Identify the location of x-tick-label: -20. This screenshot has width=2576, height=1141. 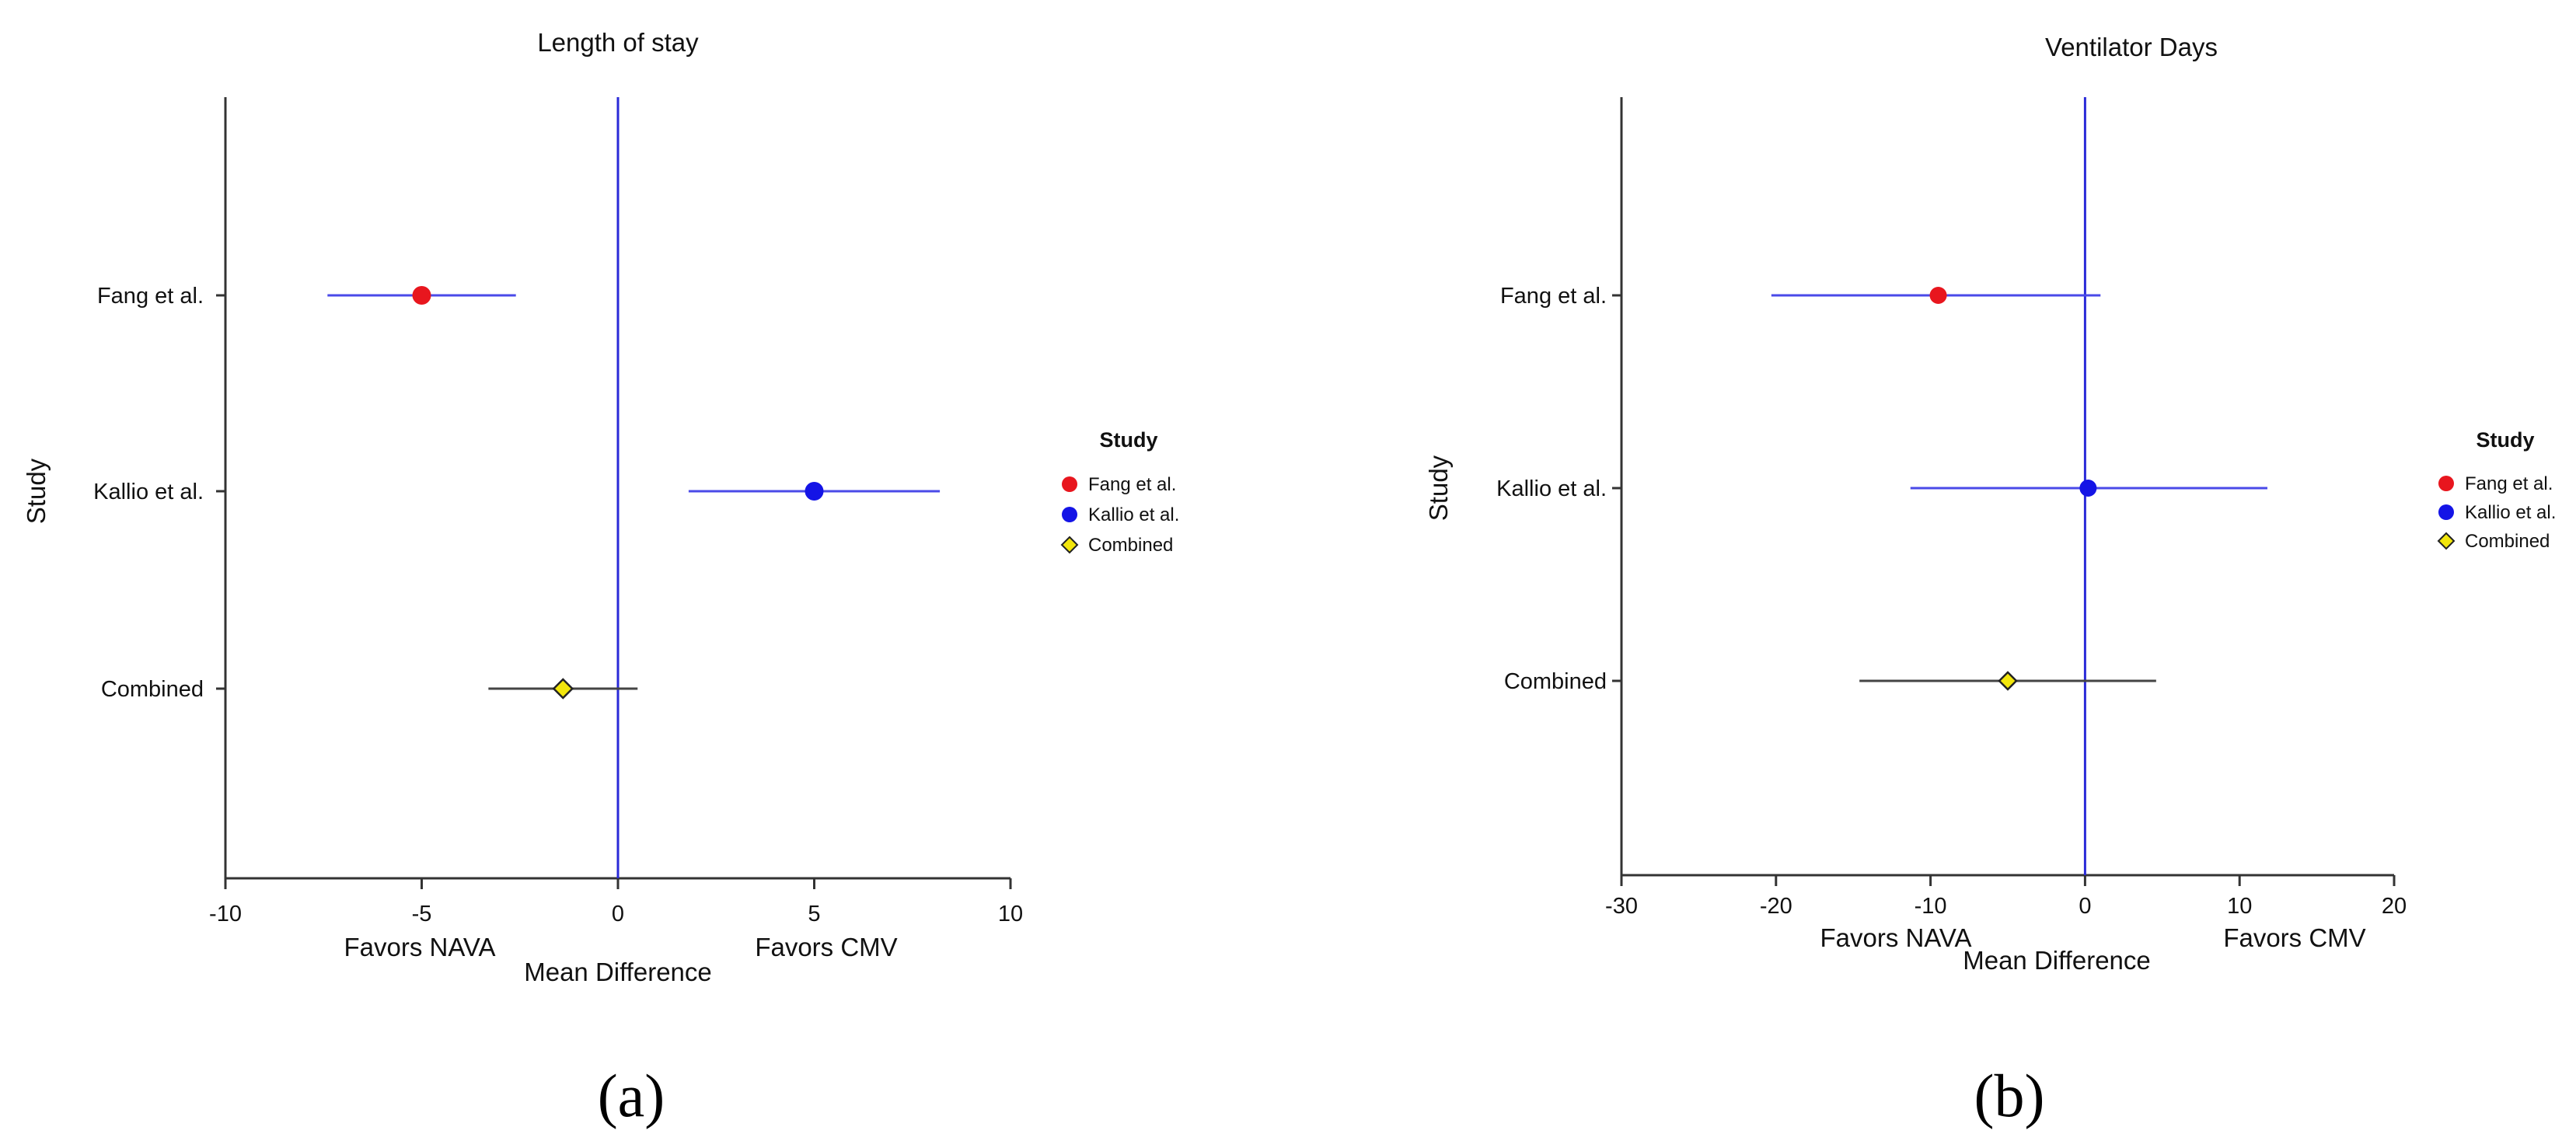
(1776, 906).